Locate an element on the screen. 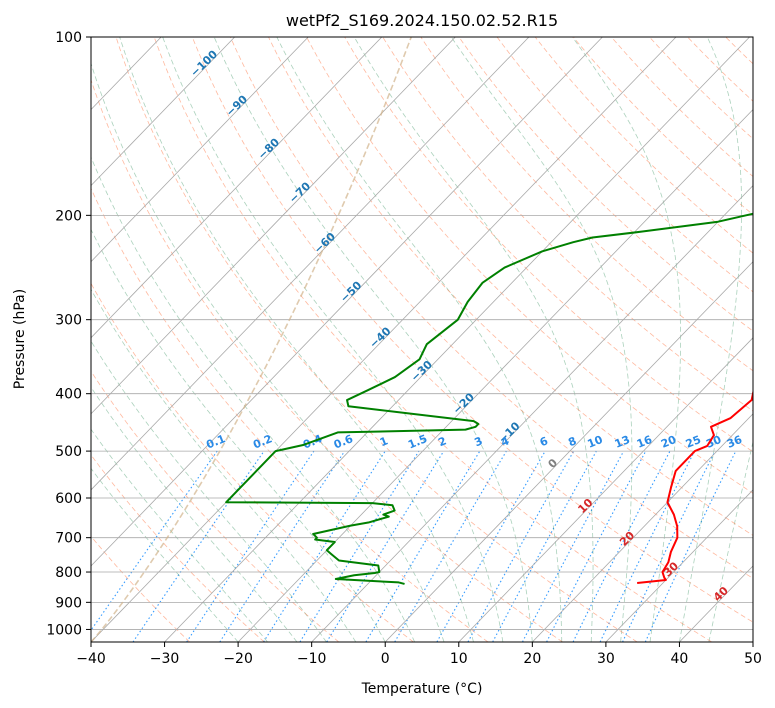 The image size is (775, 708). y-axis-label: Pressure (hPa) is located at coordinates (20, 339).